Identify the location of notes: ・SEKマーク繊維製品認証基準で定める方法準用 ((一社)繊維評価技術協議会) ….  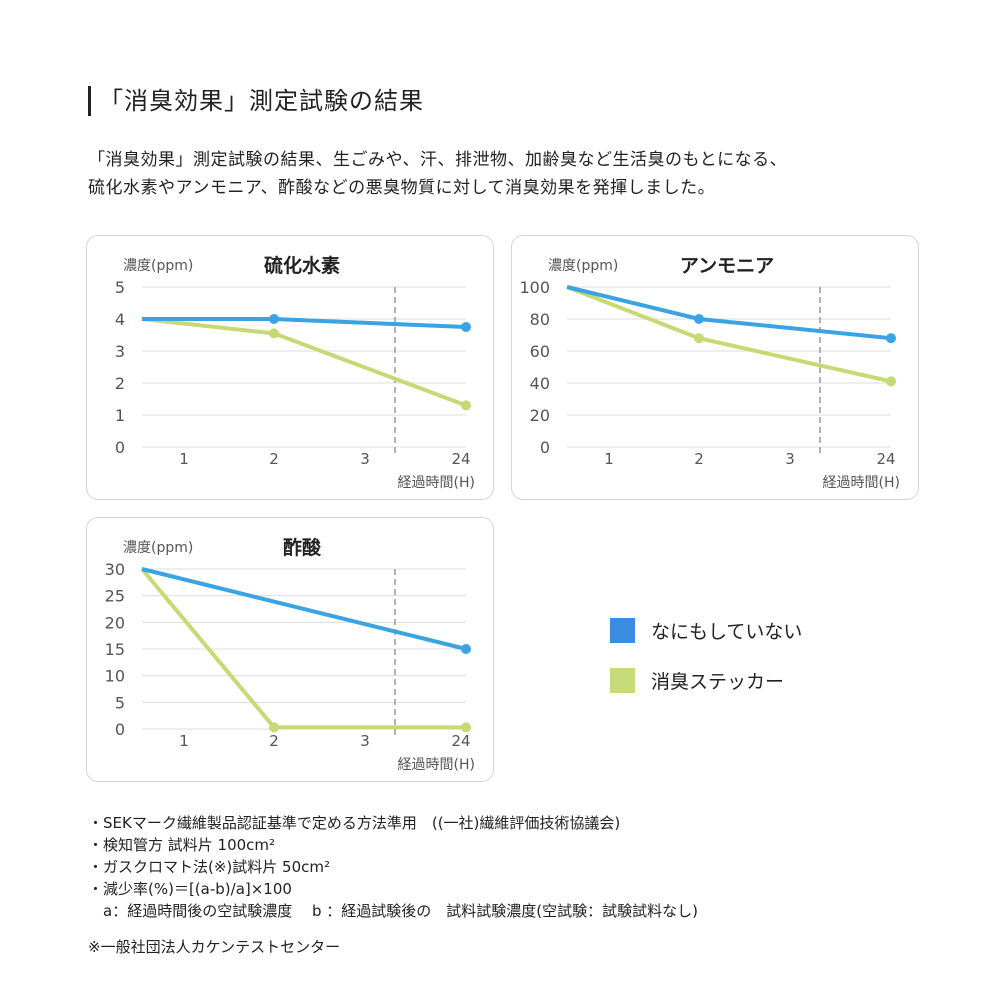
(393, 867).